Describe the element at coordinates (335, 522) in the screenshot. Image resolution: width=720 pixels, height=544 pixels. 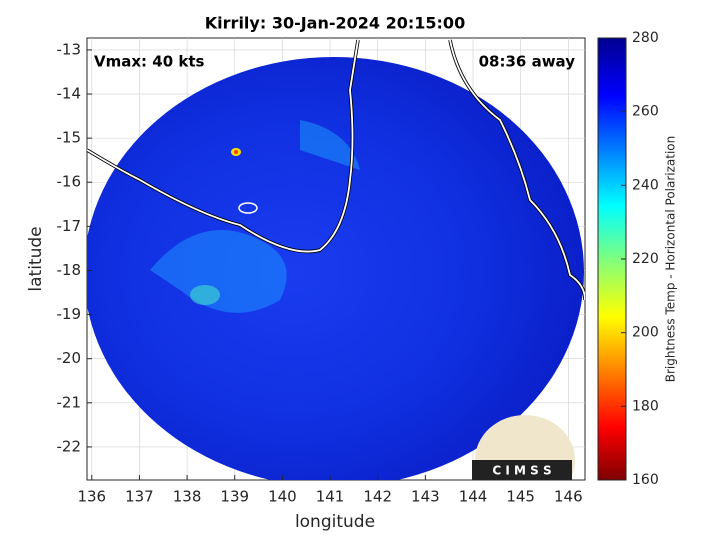
I see `x-axis-label: longitude` at that location.